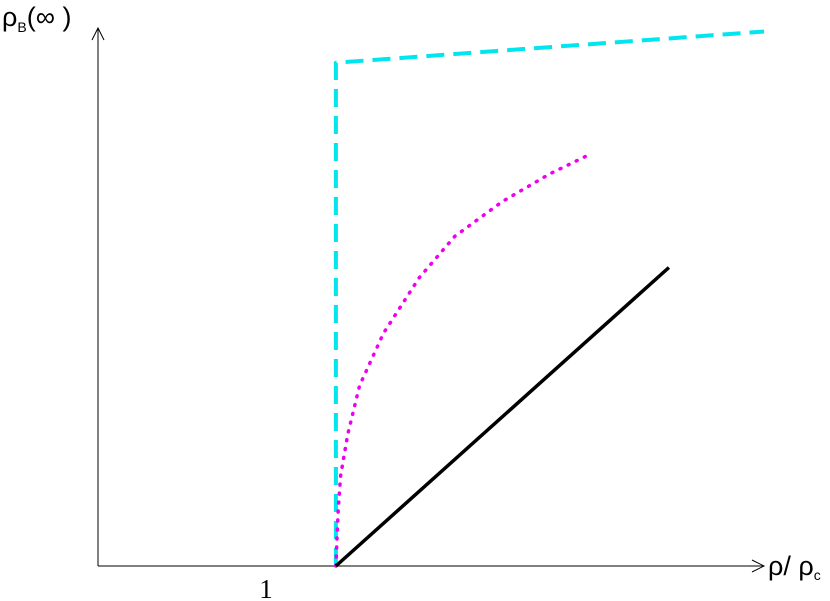  Describe the element at coordinates (266, 587) in the screenshot. I see `x-tick-label: 1` at that location.